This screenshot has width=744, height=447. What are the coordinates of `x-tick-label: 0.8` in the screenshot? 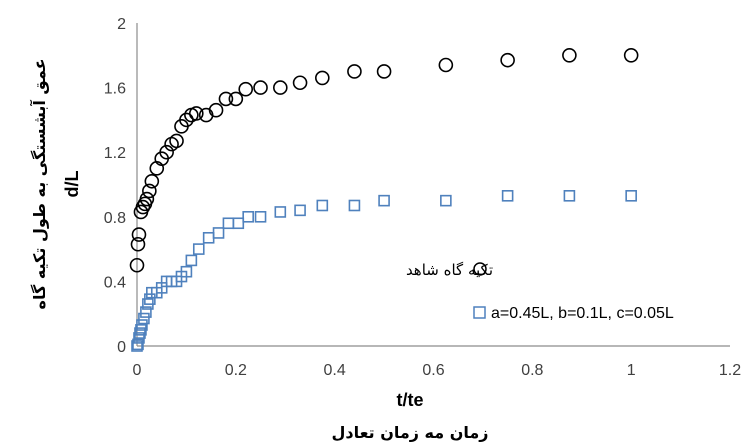 It's located at (532, 370).